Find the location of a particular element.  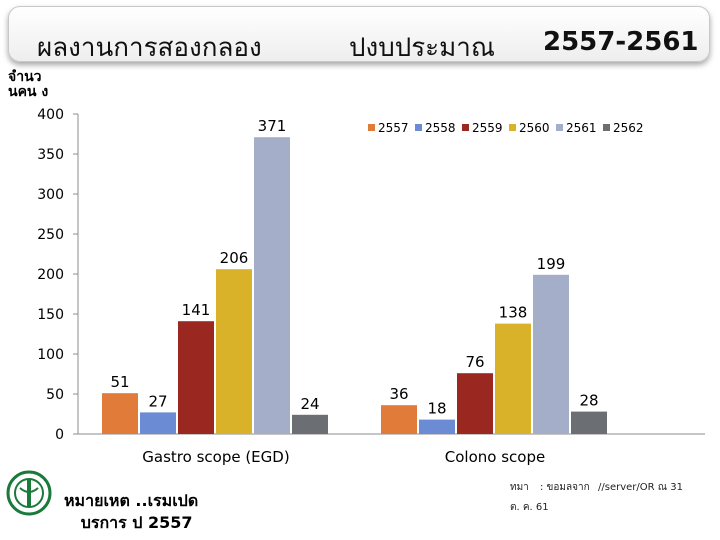

data-label: 371 is located at coordinates (272, 126).